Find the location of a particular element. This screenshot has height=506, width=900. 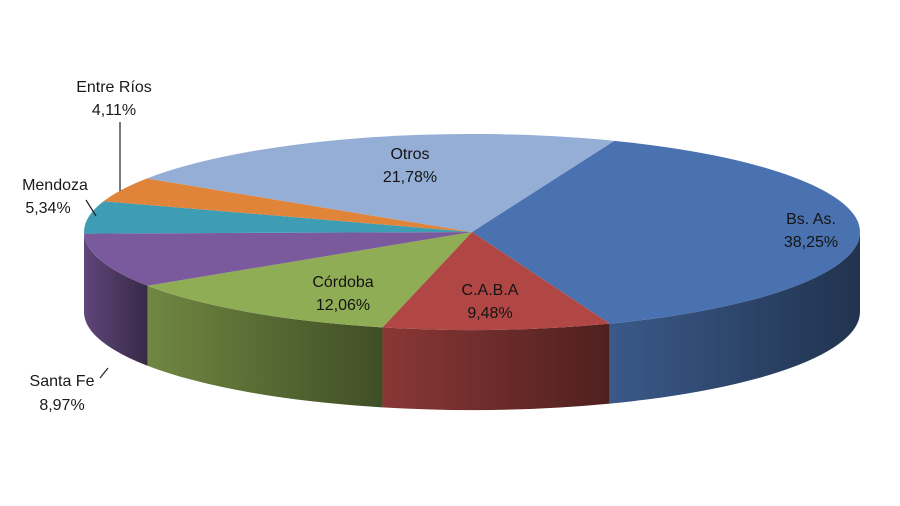

slice-value-entre-rios: 4,11% is located at coordinates (114, 110).